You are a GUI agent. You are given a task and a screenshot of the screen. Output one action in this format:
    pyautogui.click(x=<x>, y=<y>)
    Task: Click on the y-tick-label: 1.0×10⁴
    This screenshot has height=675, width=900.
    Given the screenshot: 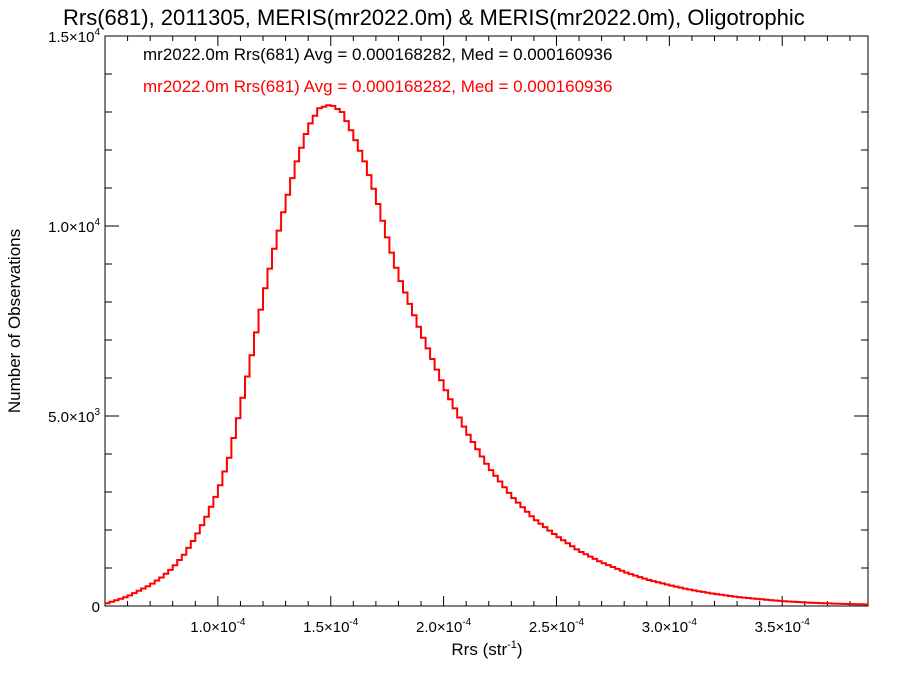 What is the action you would take?
    pyautogui.click(x=74, y=226)
    